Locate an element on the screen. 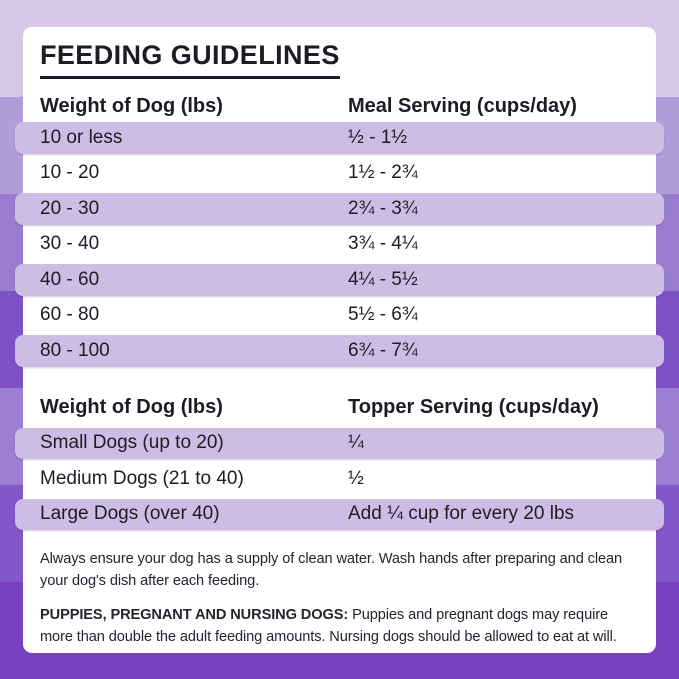  table-row: Medium Dogs (21 to 40) ½ is located at coordinates (339, 479).